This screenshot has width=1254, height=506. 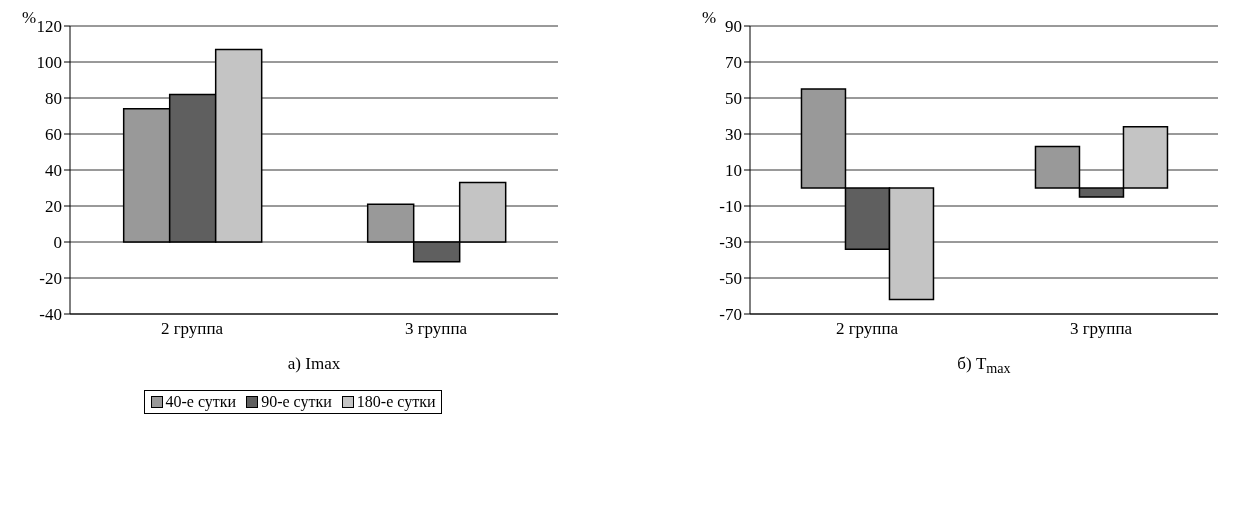 What do you see at coordinates (201, 402) in the screenshot?
I see `legend-label: 40-е сутки` at bounding box center [201, 402].